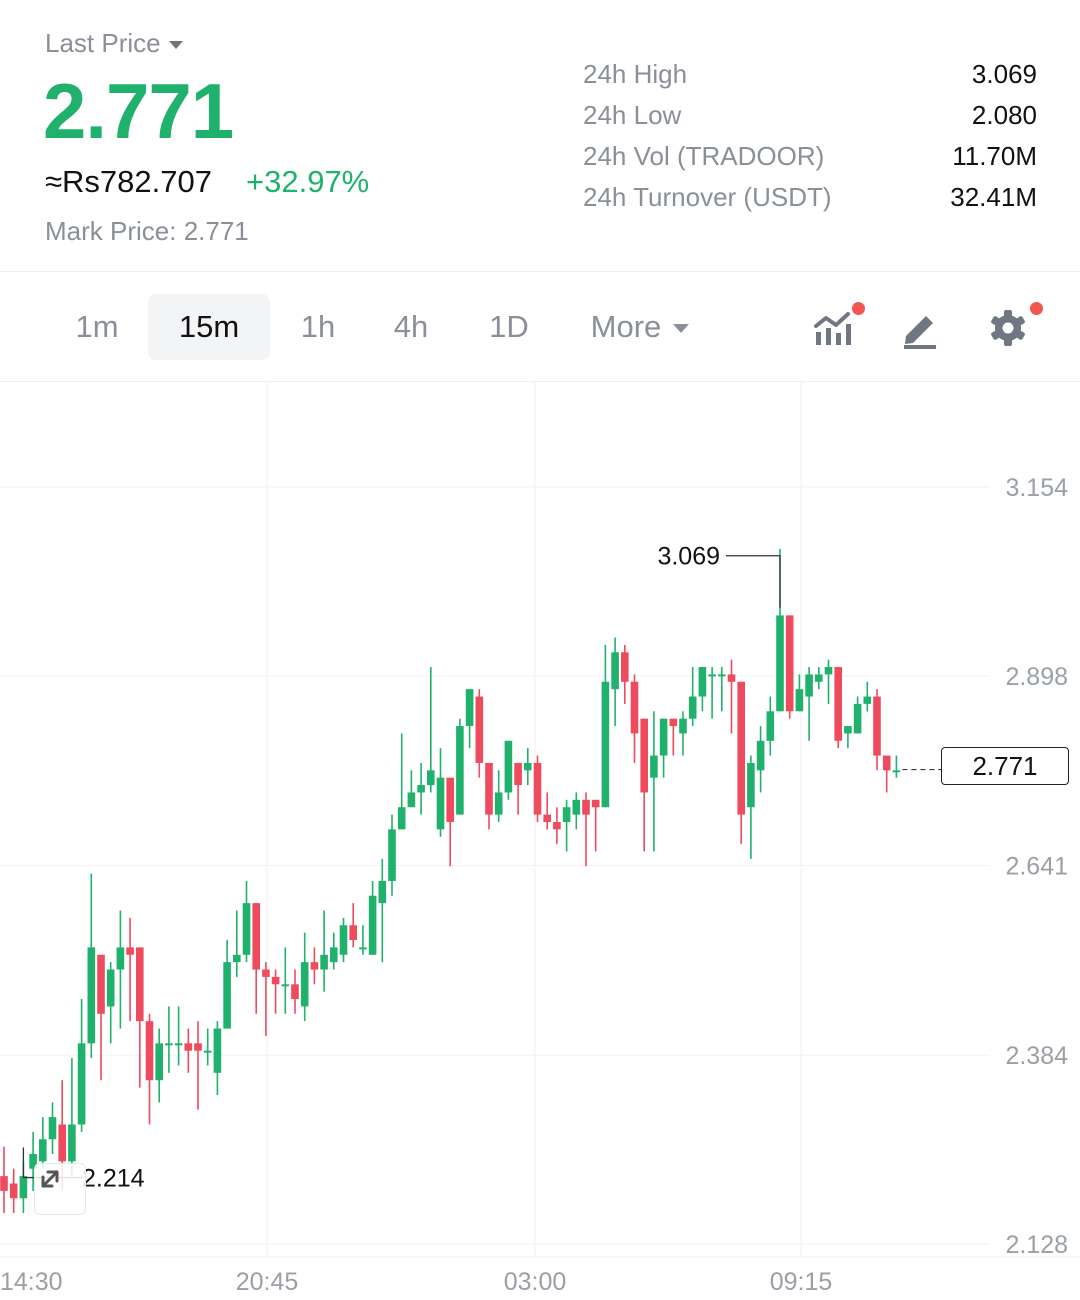  Describe the element at coordinates (147, 231) in the screenshot. I see `mark-price: Mark Price: 2.771` at that location.